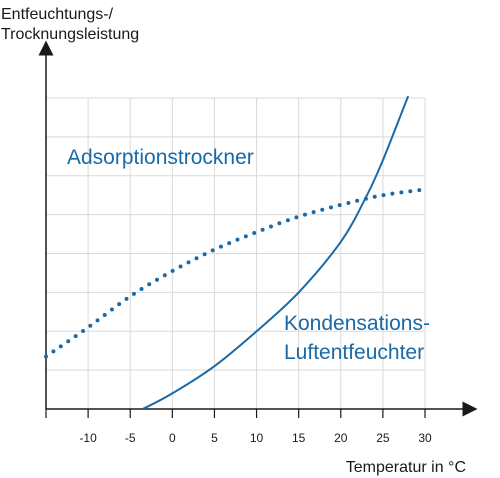 The height and width of the screenshot is (478, 500). Describe the element at coordinates (130, 438) in the screenshot. I see `x-tick-label: -5` at that location.